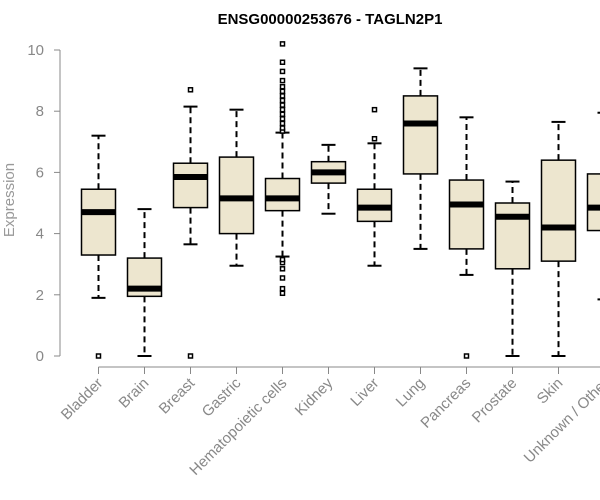 This screenshot has width=600, height=500. Describe the element at coordinates (40, 234) in the screenshot. I see `y-tick-label: 4` at that location.